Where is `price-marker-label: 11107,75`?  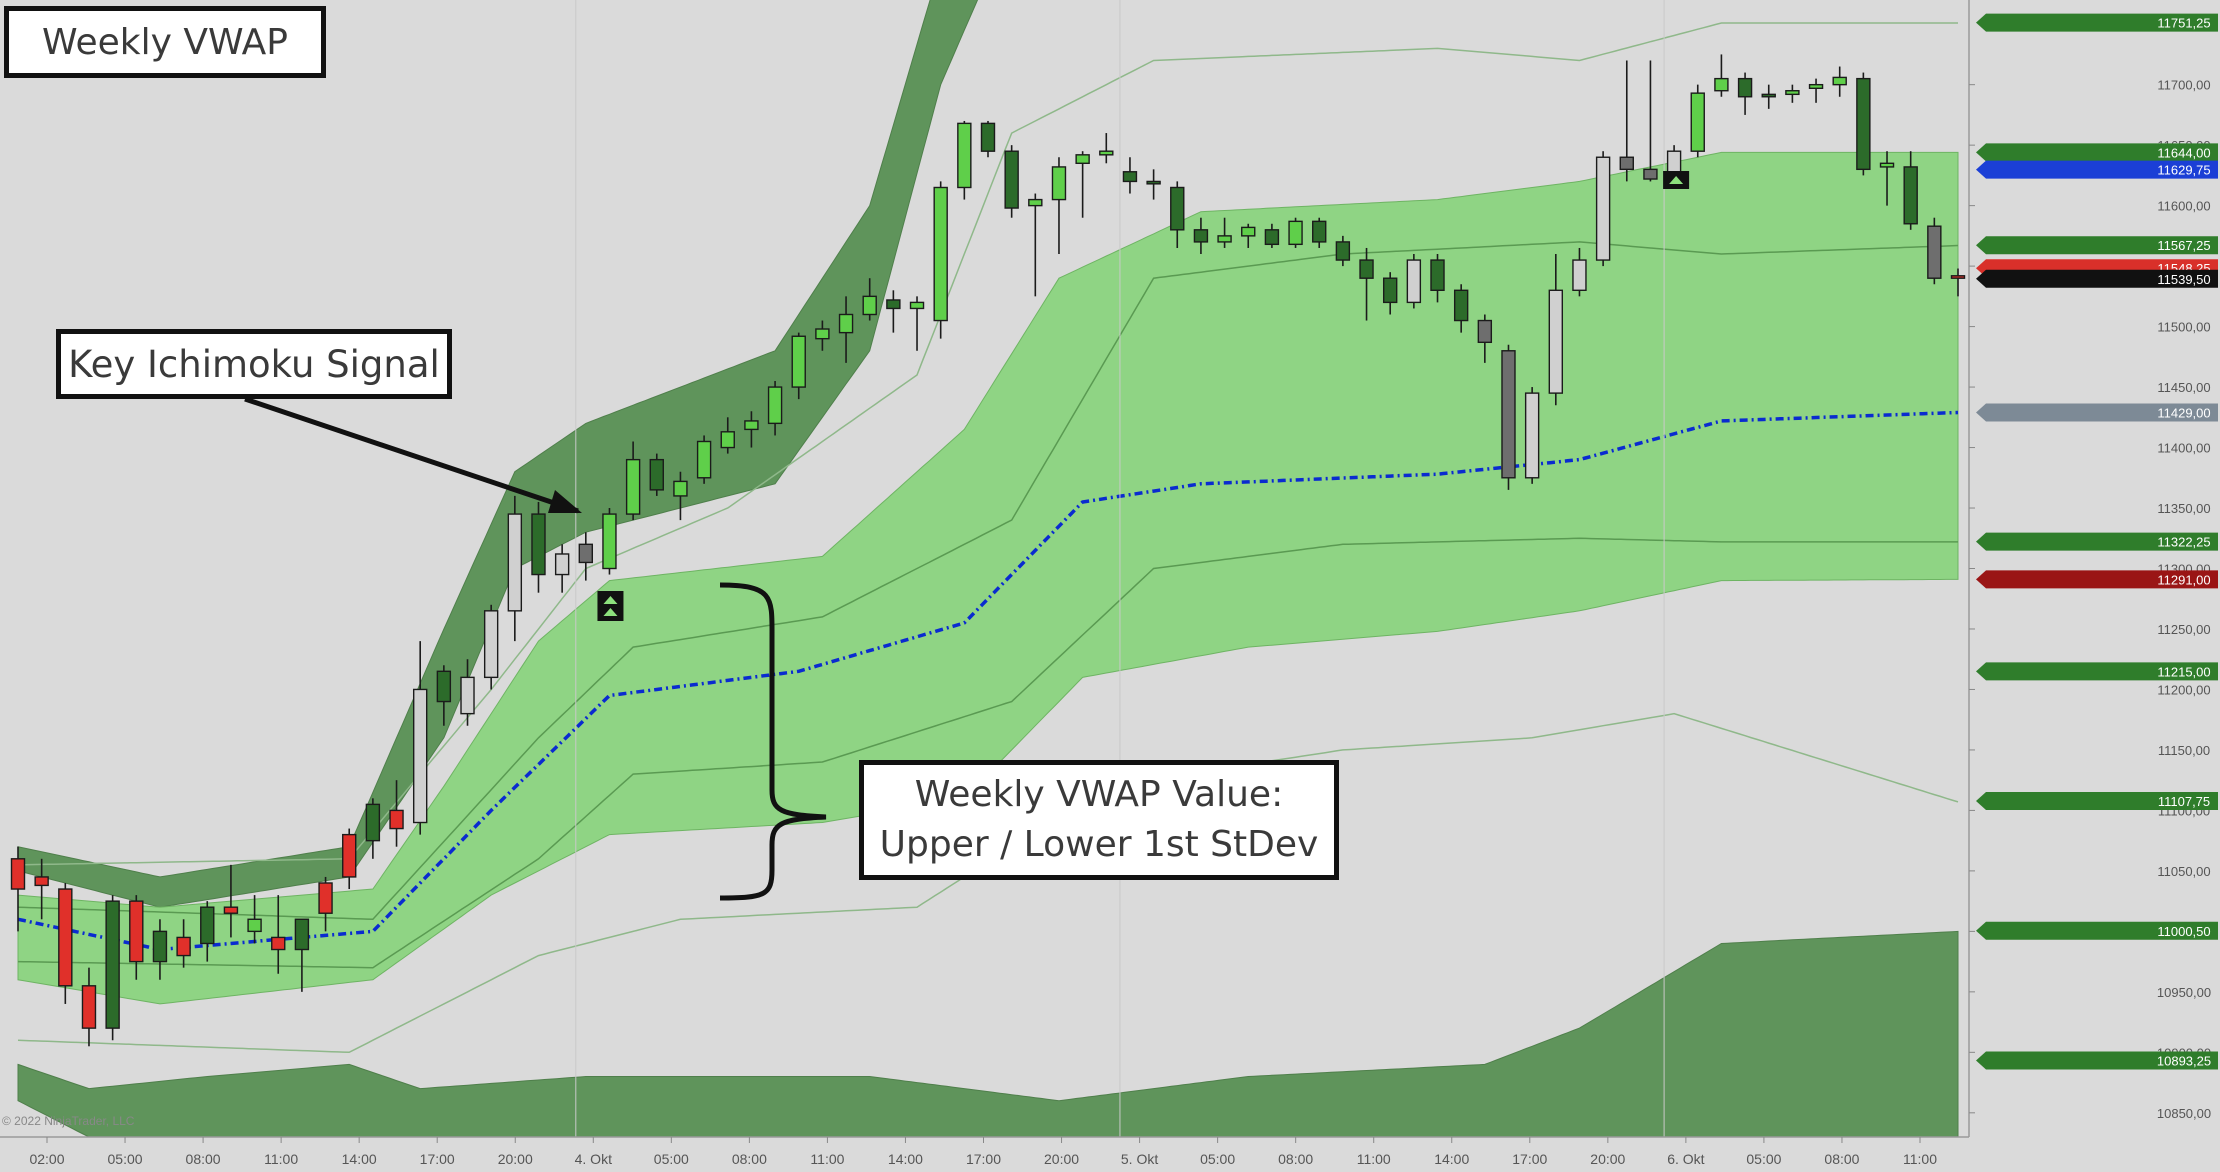
price-marker-label: 11107,75 is located at coordinates (2184, 801).